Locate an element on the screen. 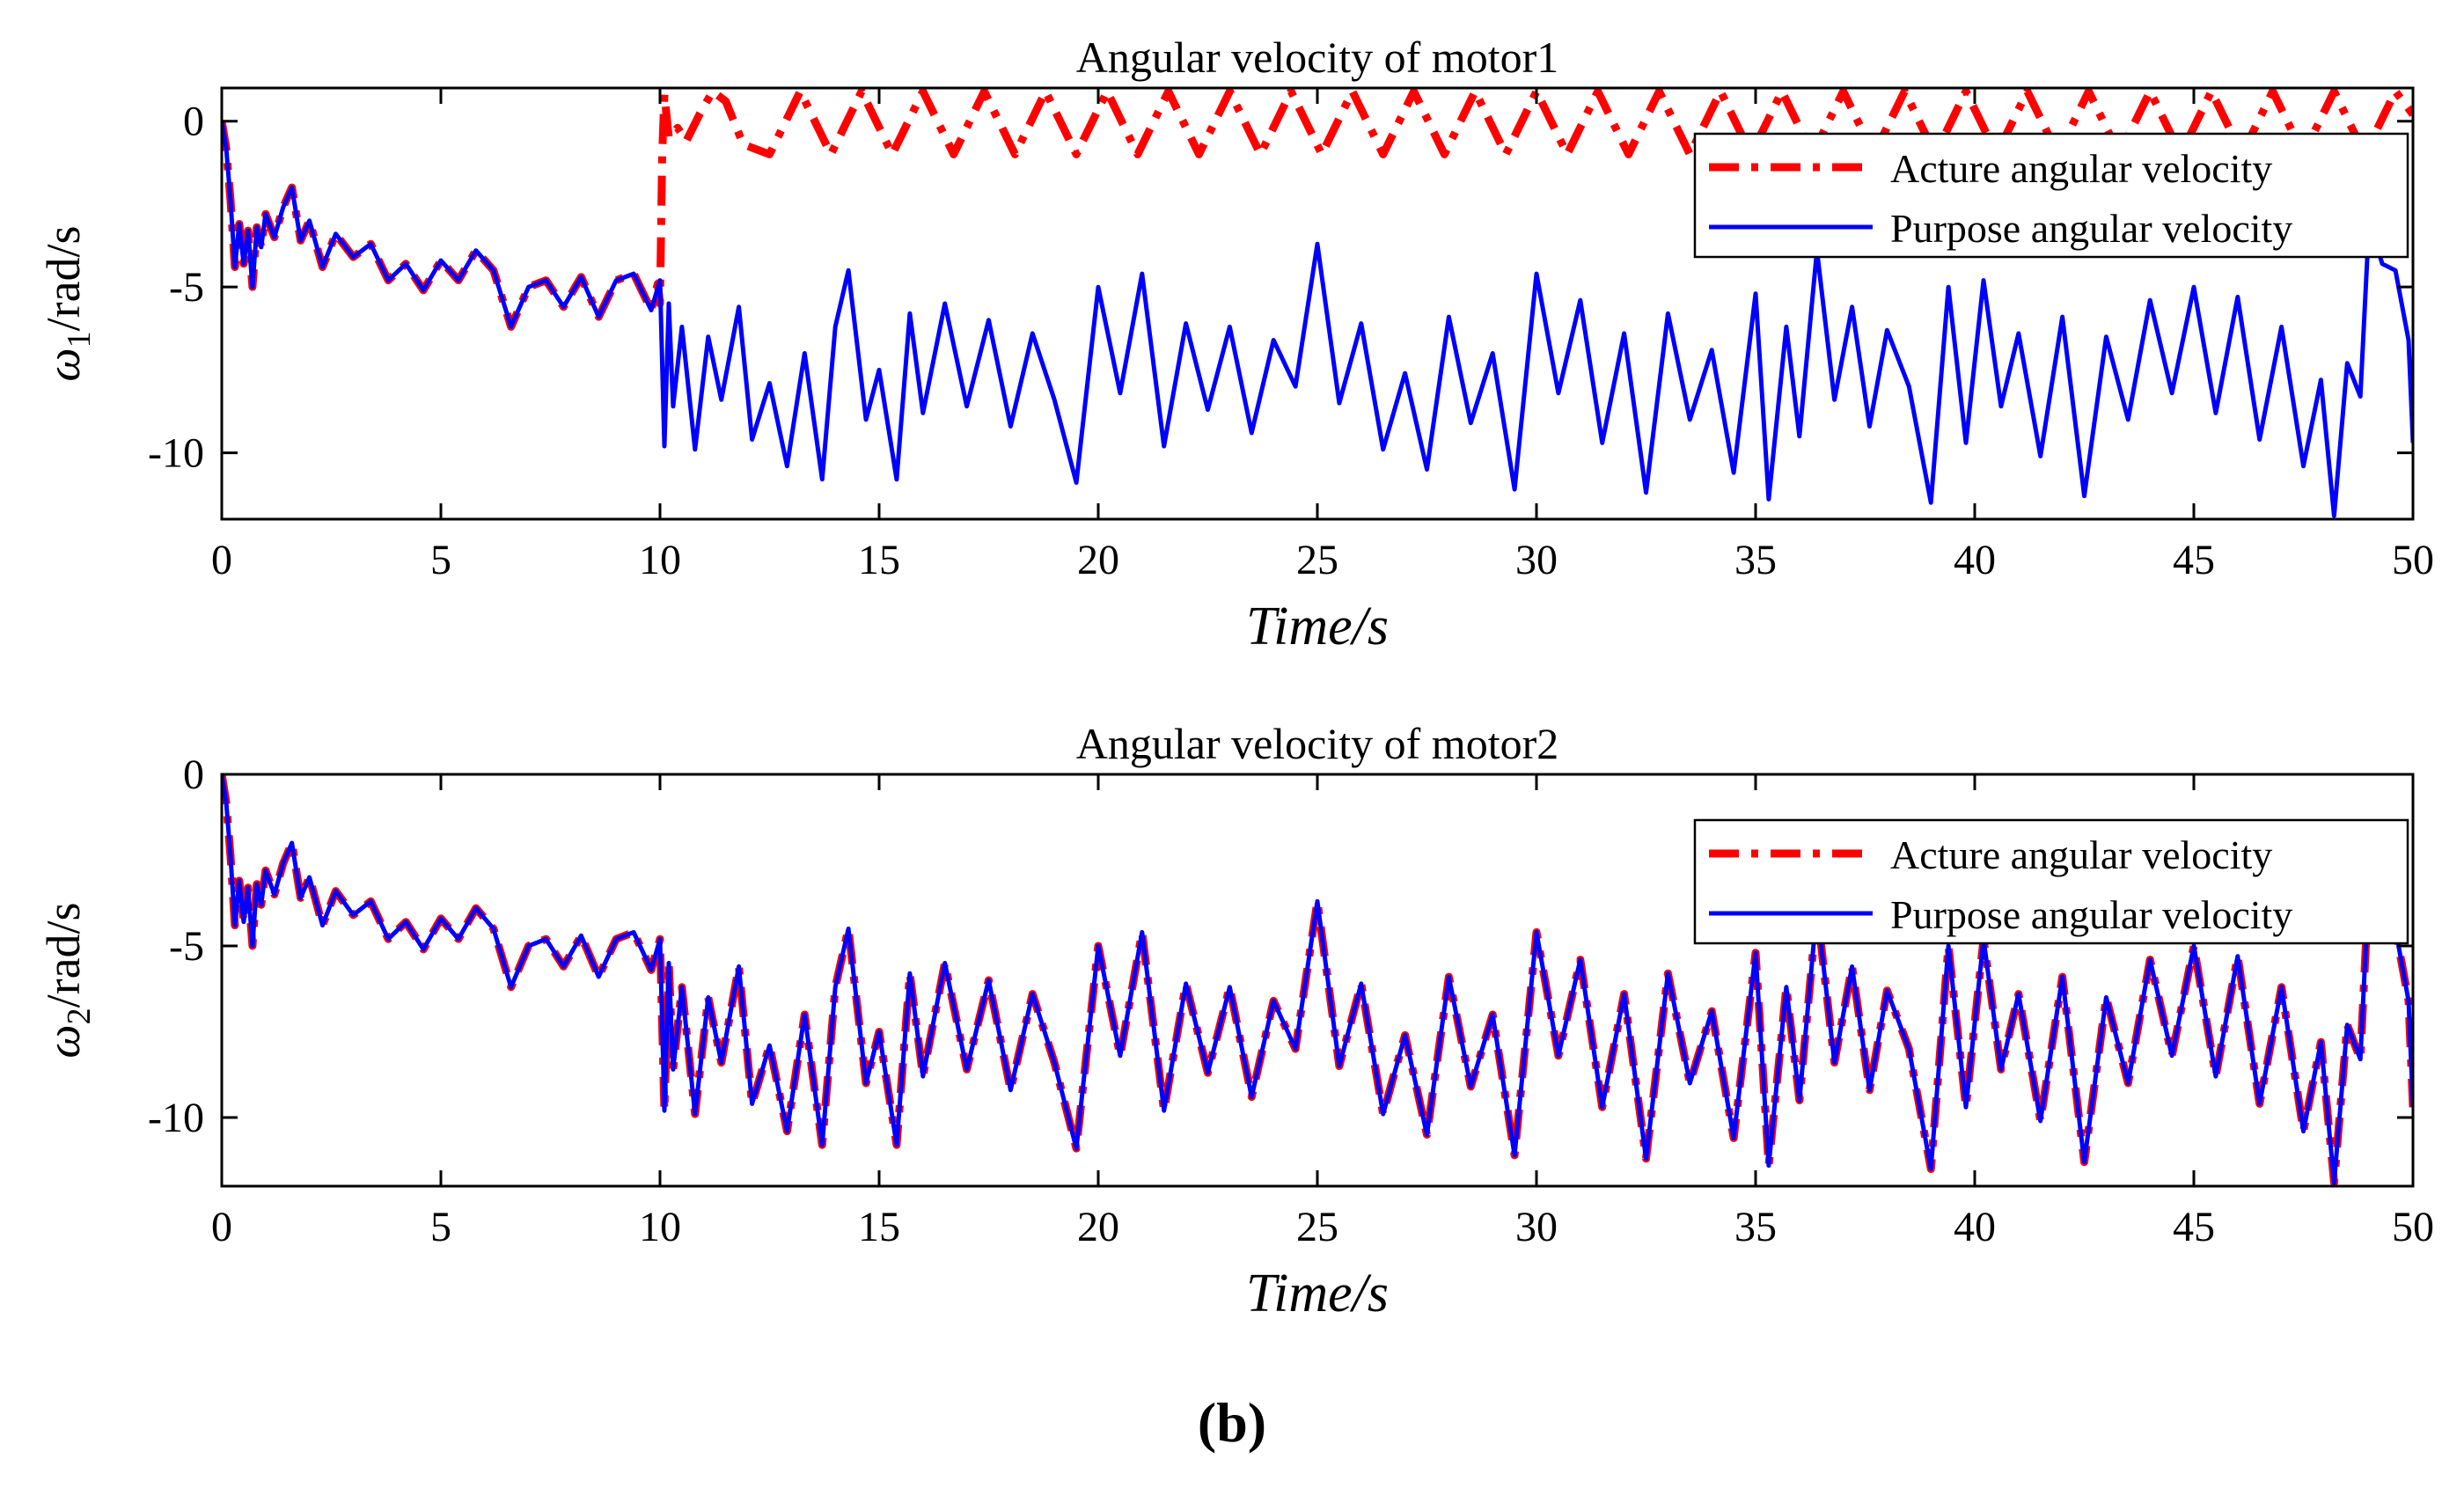 This screenshot has width=2464, height=1495. y-axis-label: ω2/rad/s is located at coordinates (68, 980).